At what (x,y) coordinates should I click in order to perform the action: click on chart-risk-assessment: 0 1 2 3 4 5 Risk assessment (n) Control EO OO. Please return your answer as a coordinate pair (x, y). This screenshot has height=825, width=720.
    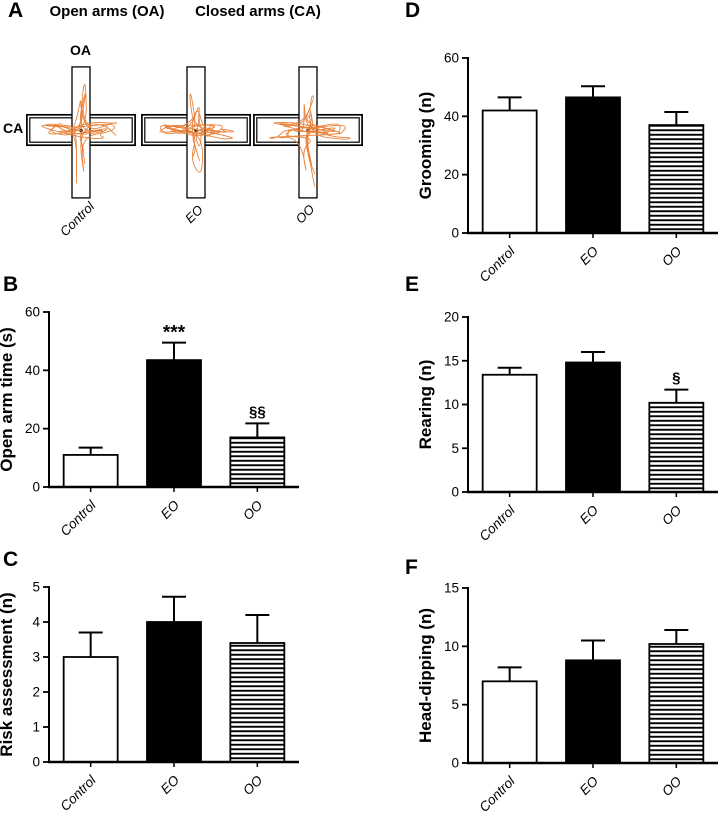
    Looking at the image, I should click on (158, 693).